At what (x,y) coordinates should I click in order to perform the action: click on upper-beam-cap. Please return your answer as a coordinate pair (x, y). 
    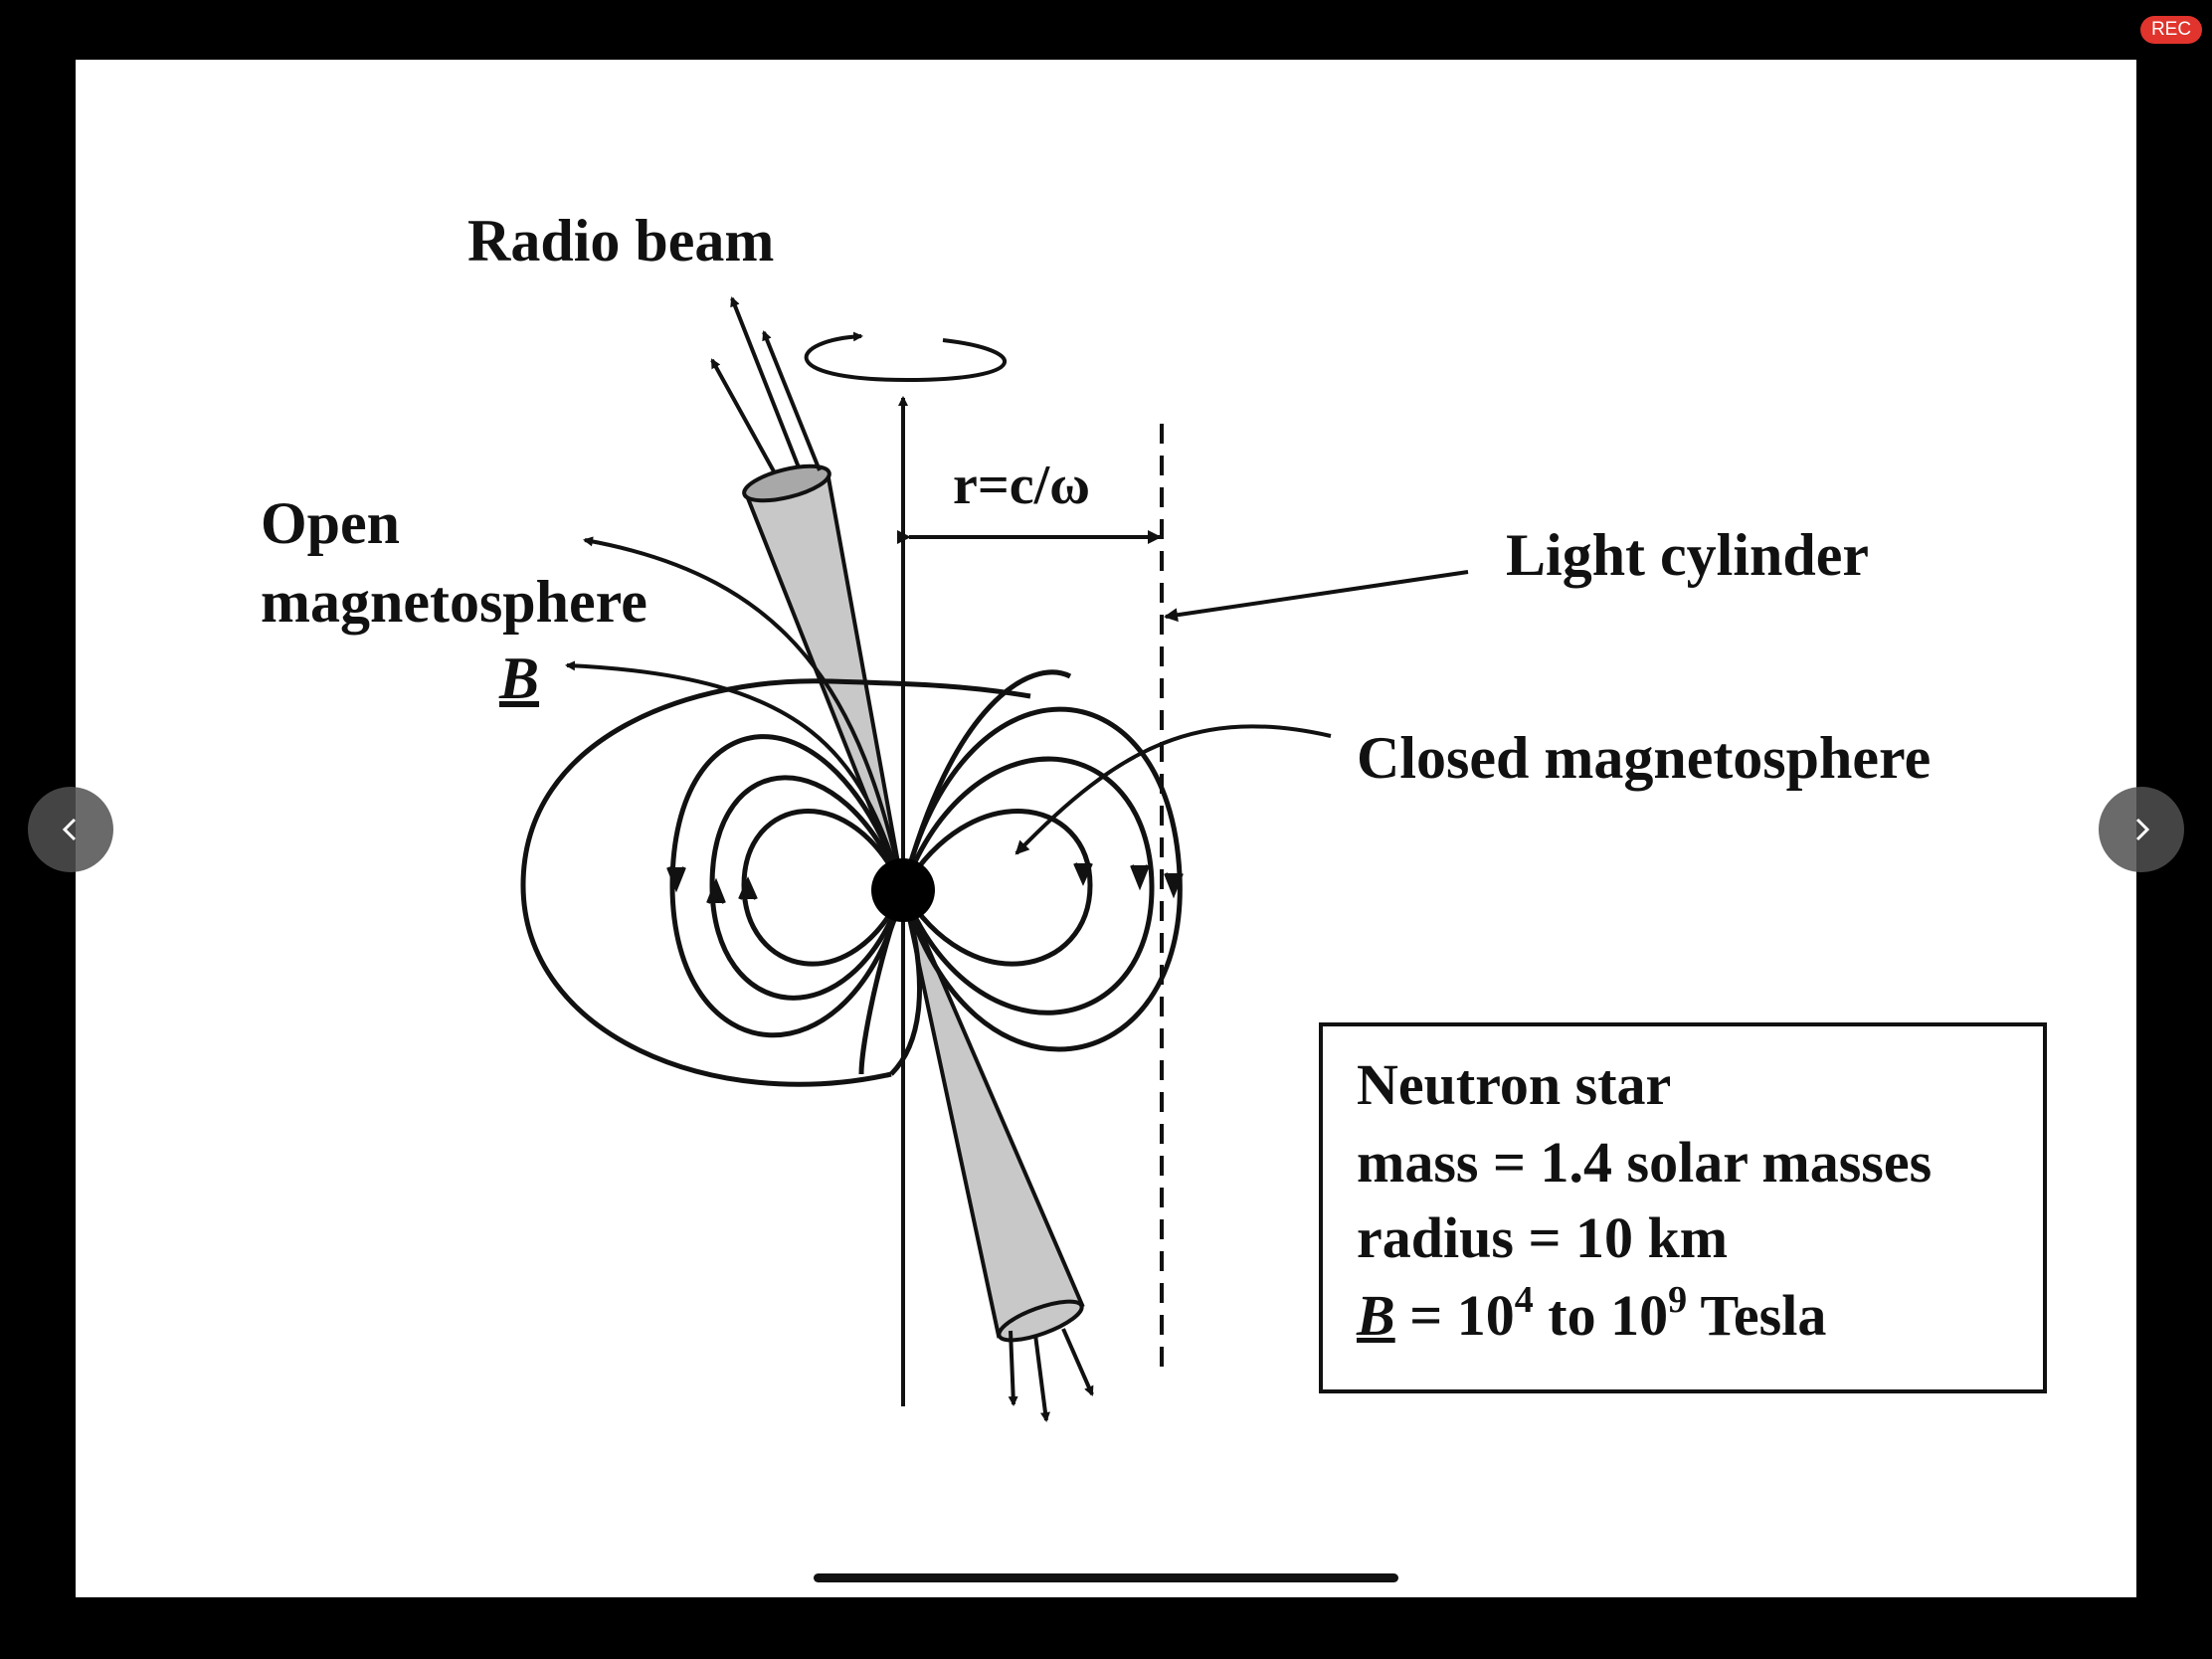
    Looking at the image, I should click on (786, 483).